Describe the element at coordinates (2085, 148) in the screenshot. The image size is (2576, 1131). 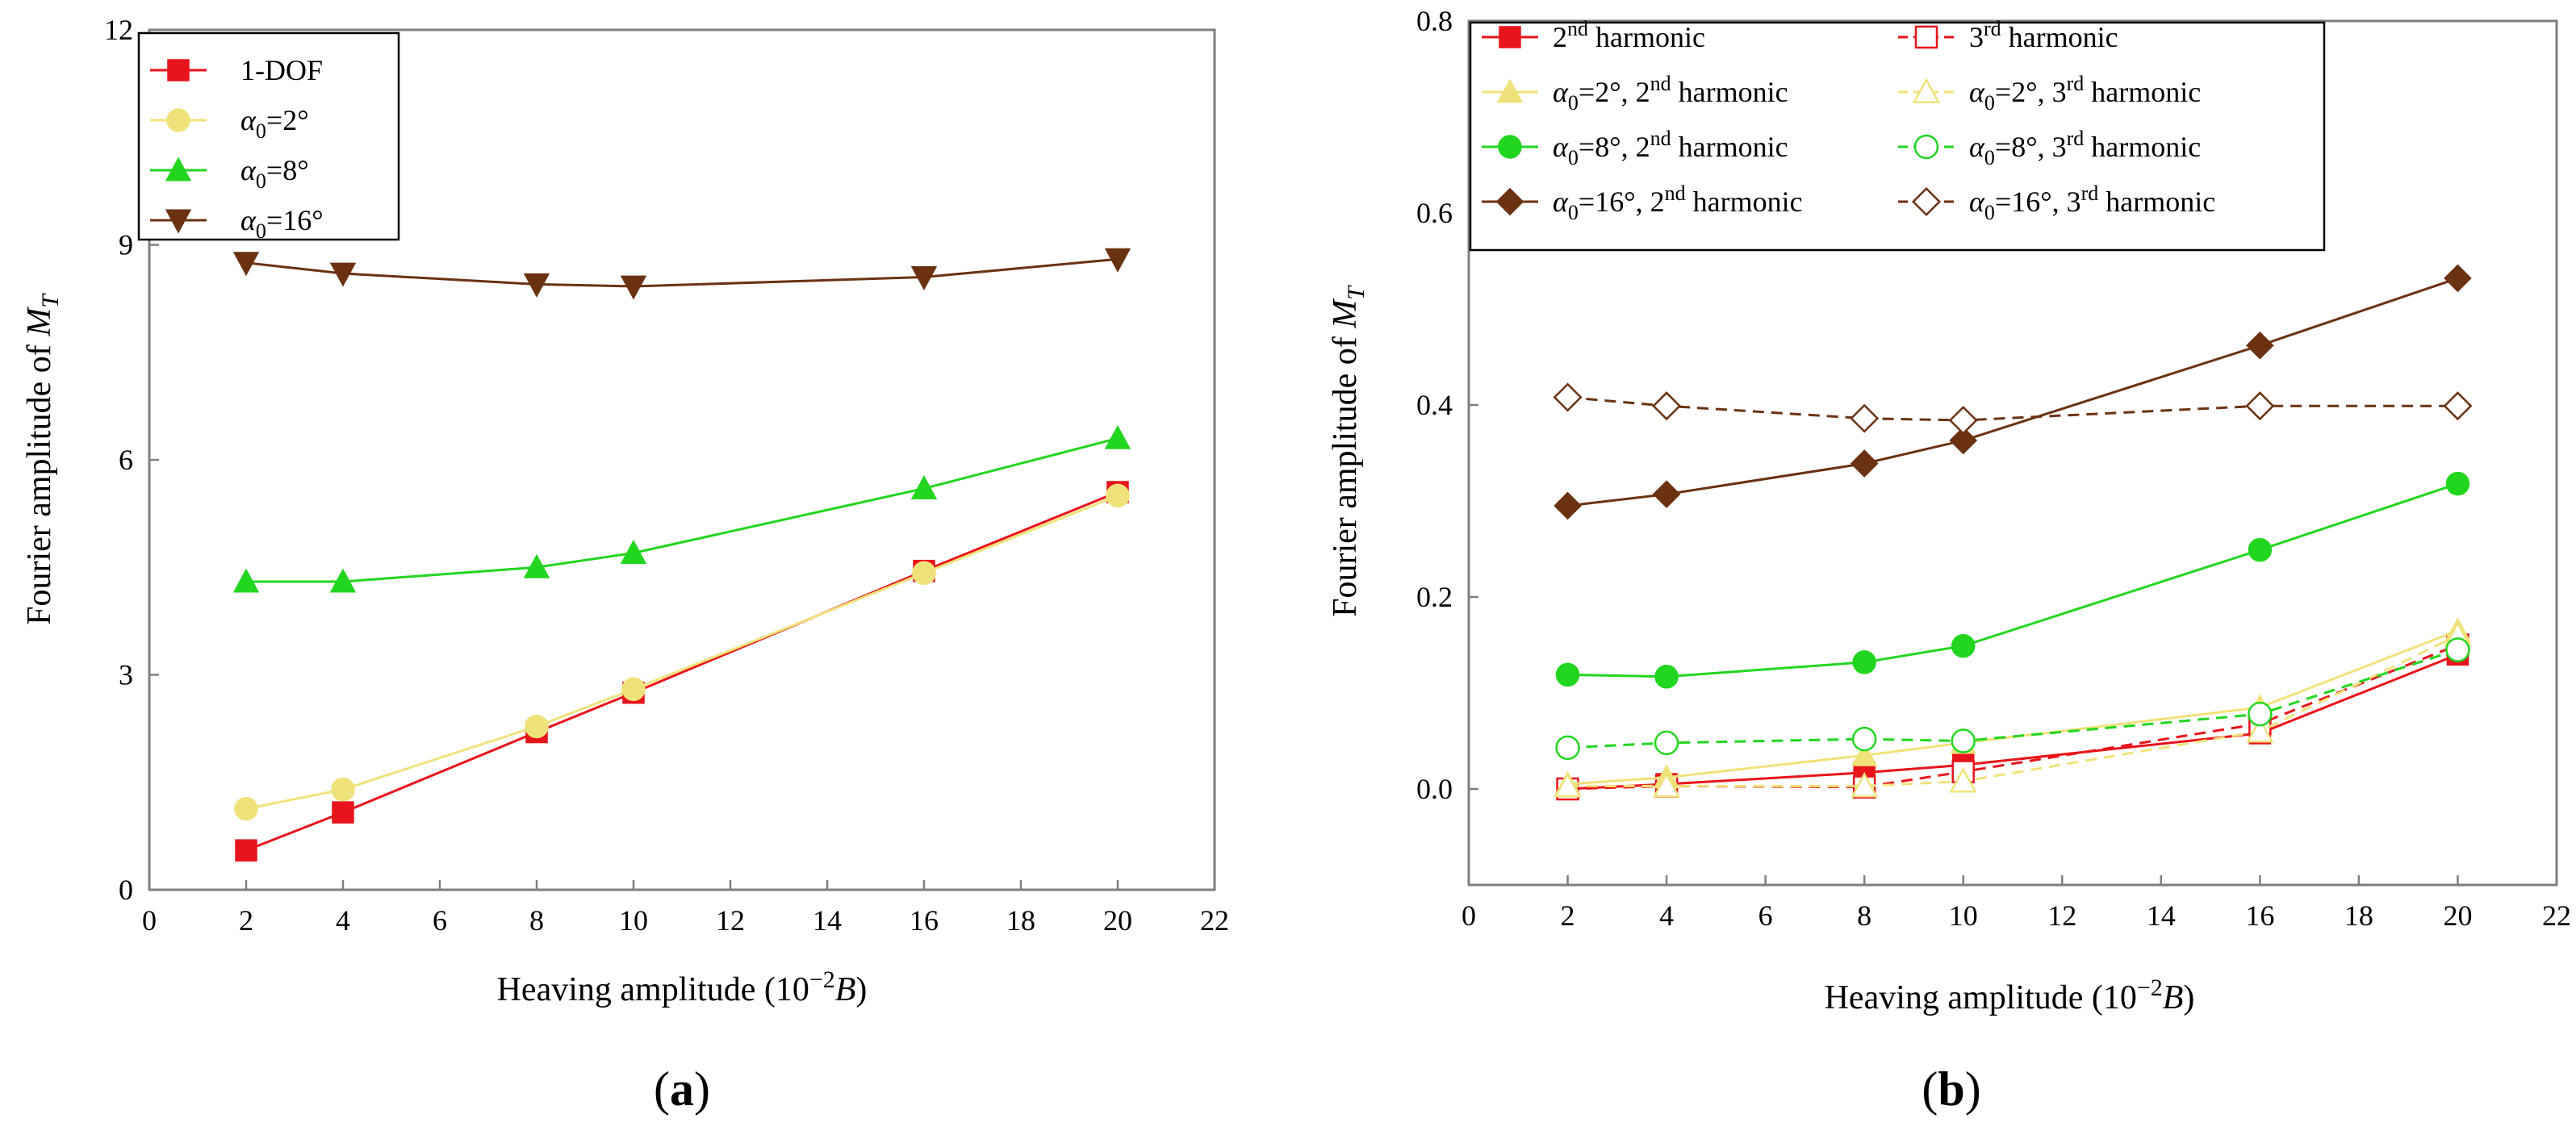
I see `legend-label: α0=8°, 3rd harmonic` at that location.